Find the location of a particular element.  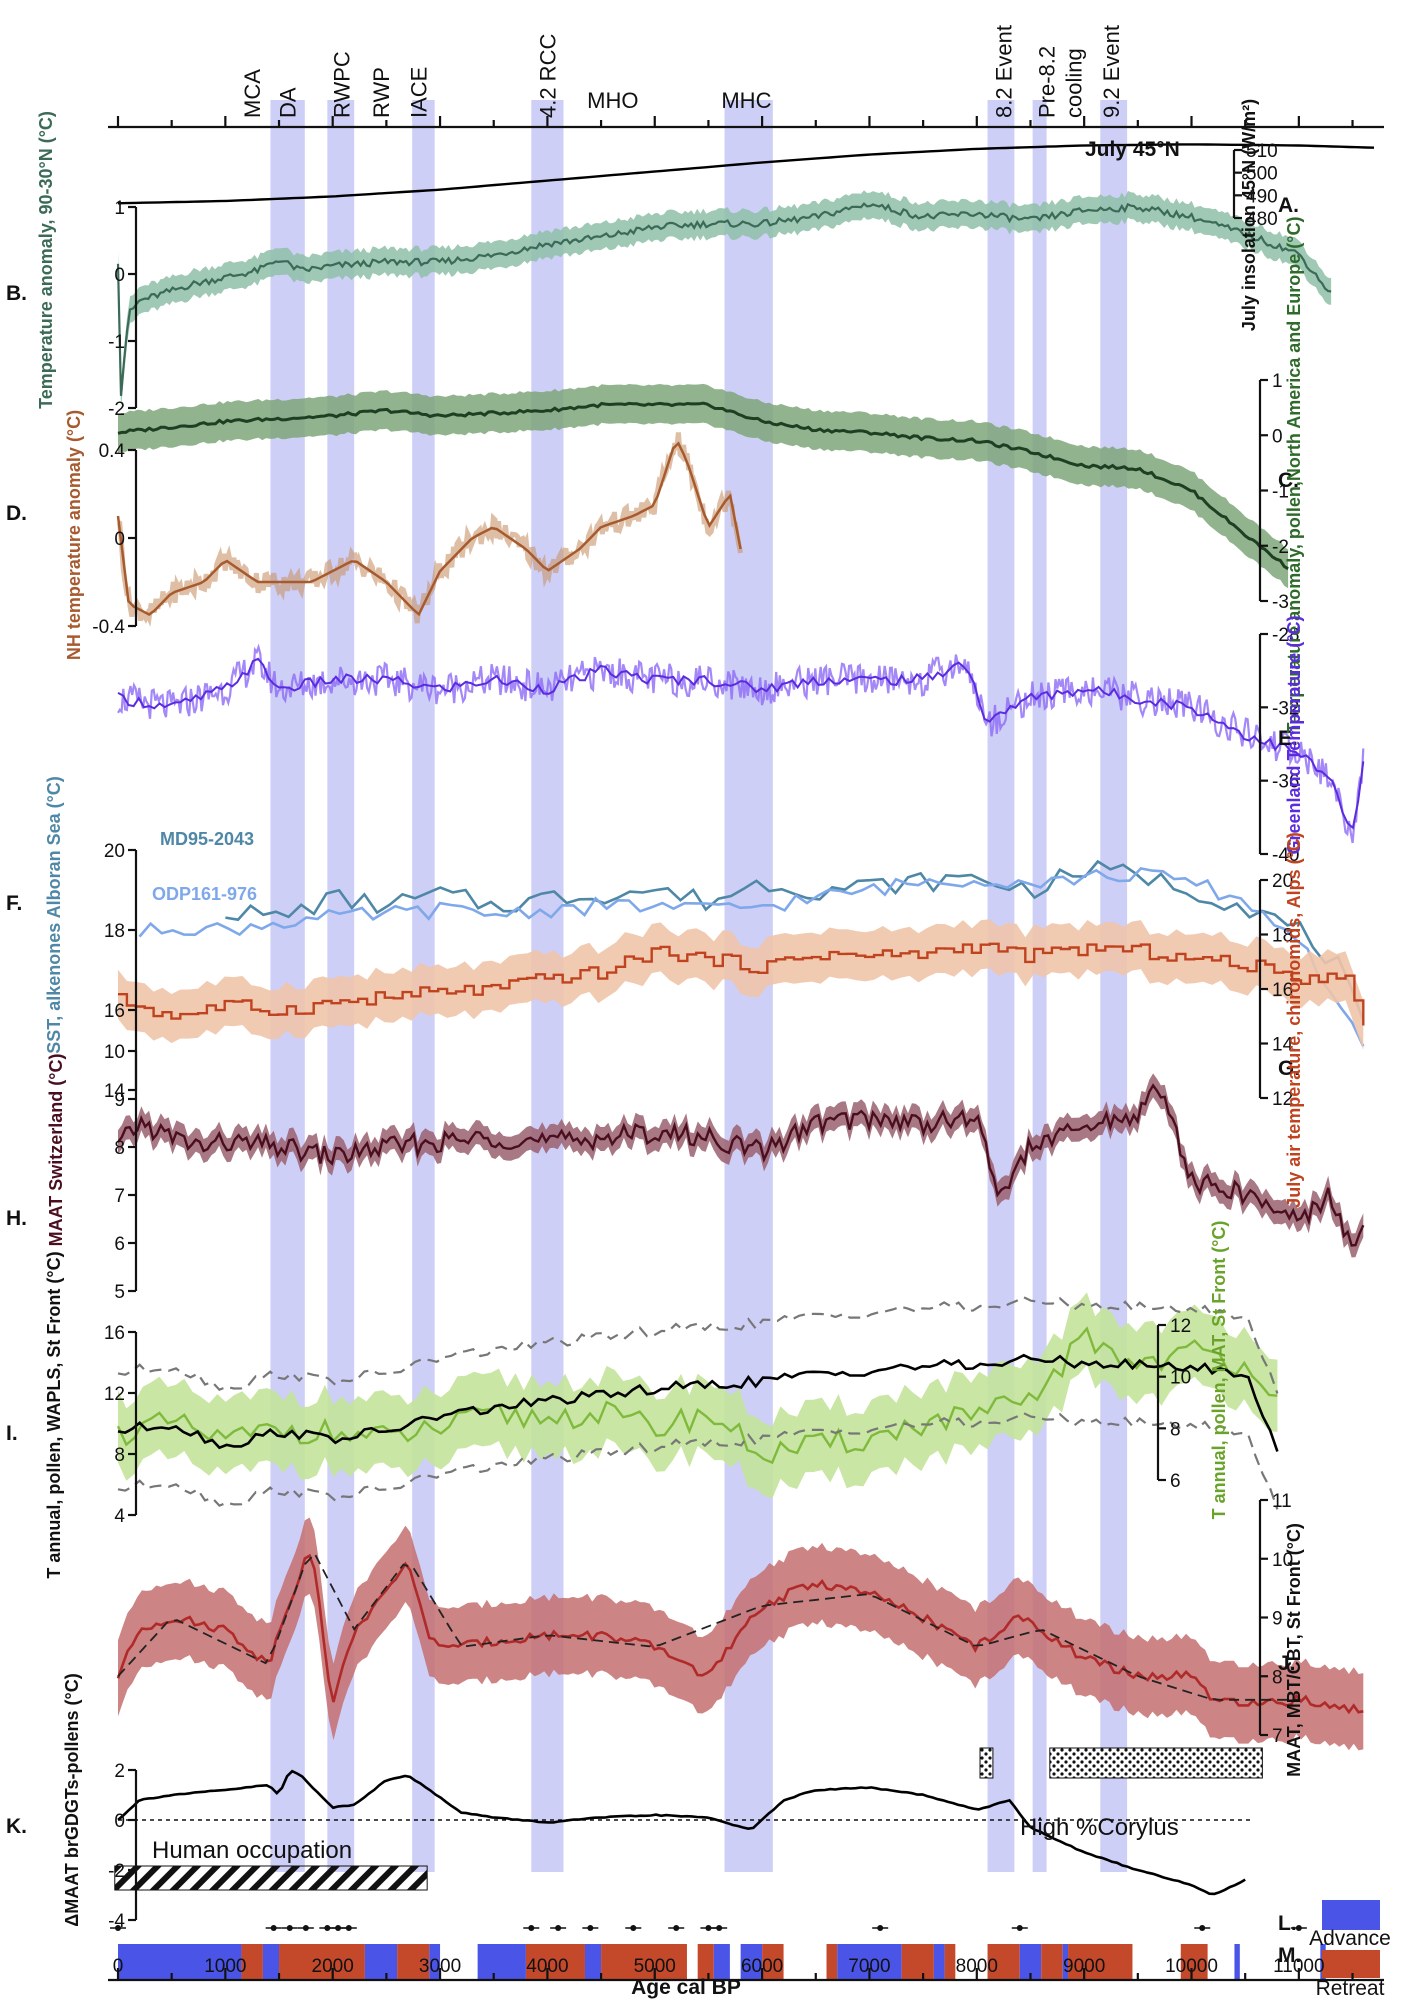

x-tick-label: 6000 is located at coordinates (762, 1966).